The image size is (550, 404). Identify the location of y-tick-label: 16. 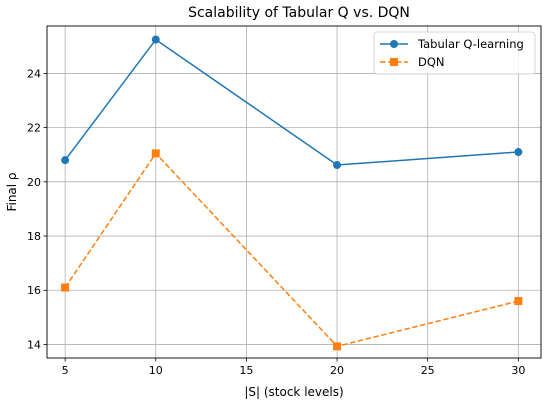
(34, 290).